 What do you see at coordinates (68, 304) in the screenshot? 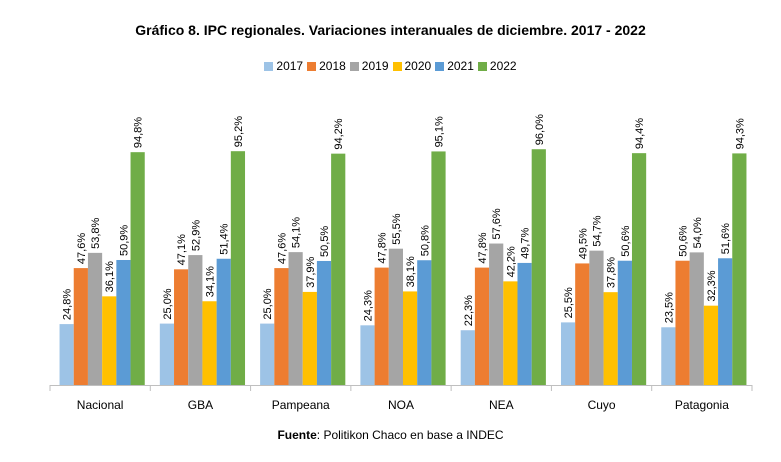
I see `data-label-Nacional-2017: 24,8%` at bounding box center [68, 304].